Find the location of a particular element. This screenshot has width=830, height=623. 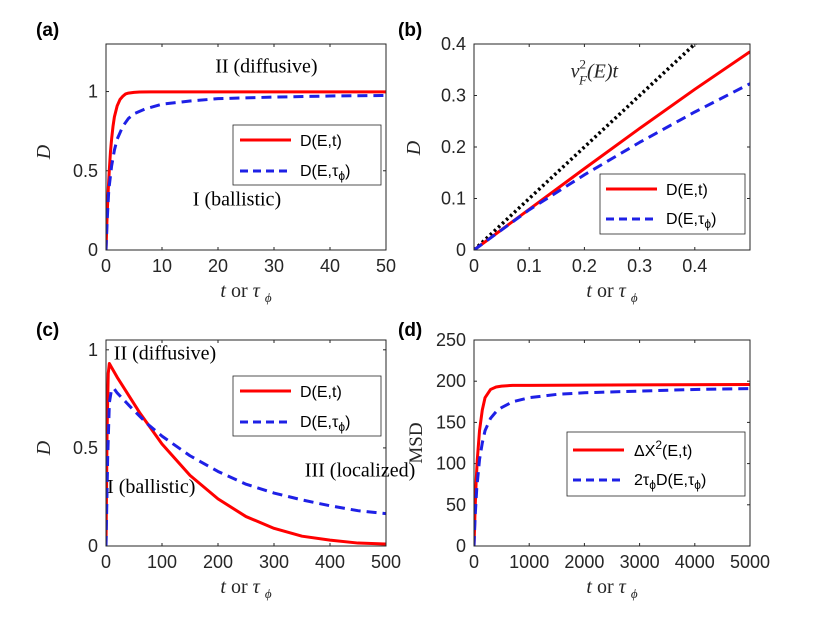

panel-c-series-red-solid is located at coordinates (246, 454).